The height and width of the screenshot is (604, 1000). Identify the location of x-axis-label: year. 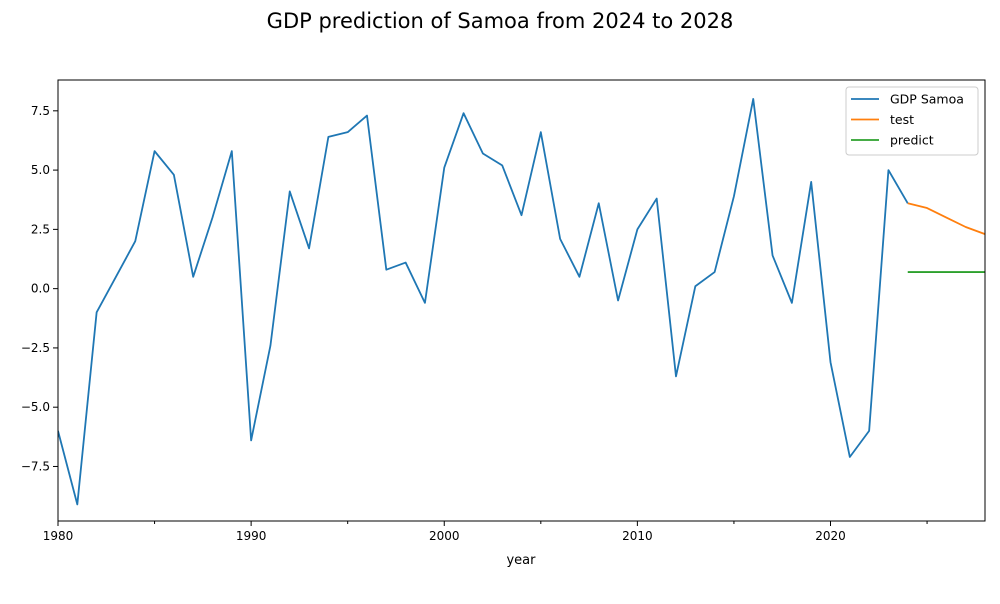
(521, 560).